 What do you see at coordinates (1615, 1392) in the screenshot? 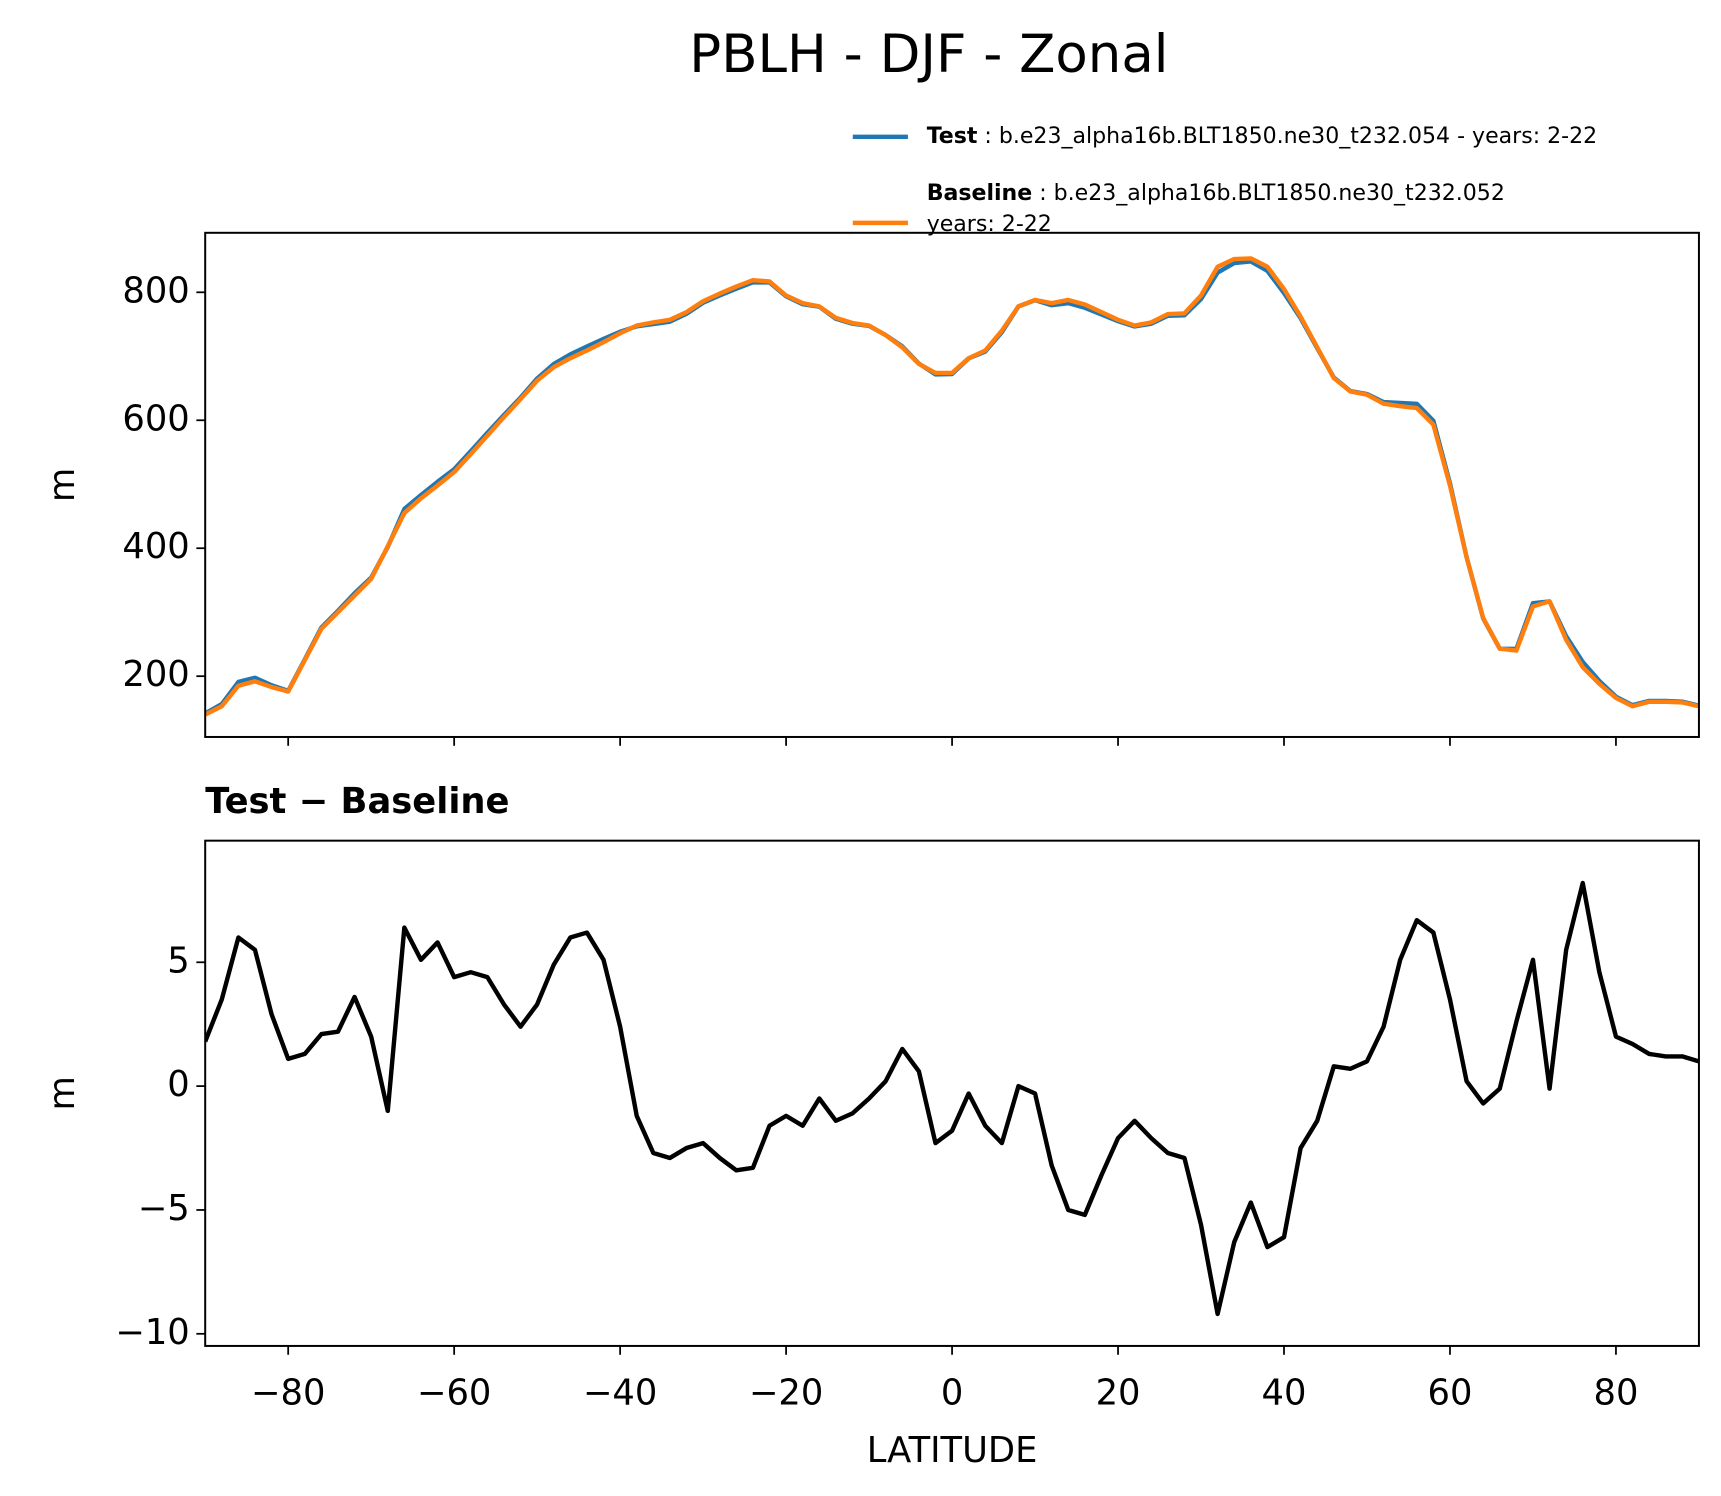
I see `x-tick-label: 80` at bounding box center [1615, 1392].